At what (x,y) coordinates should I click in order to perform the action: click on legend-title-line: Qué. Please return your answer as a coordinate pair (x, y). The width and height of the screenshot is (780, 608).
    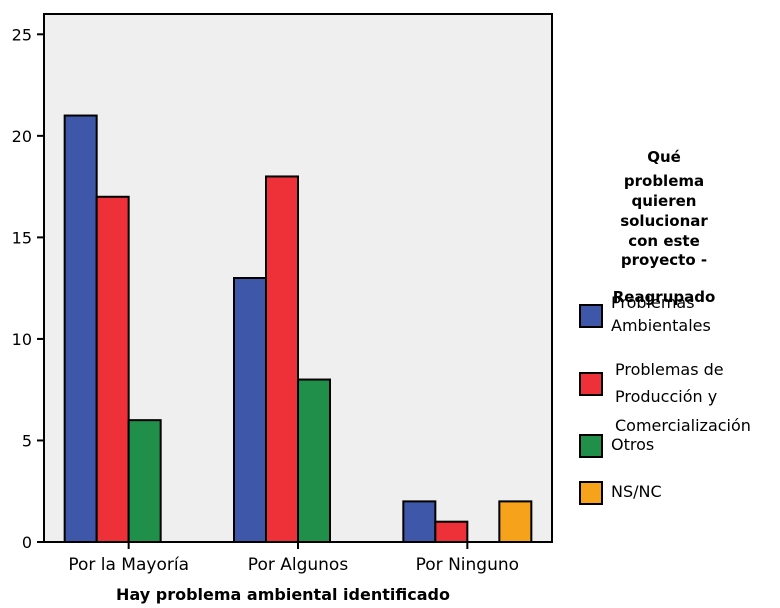
    Looking at the image, I should click on (664, 157).